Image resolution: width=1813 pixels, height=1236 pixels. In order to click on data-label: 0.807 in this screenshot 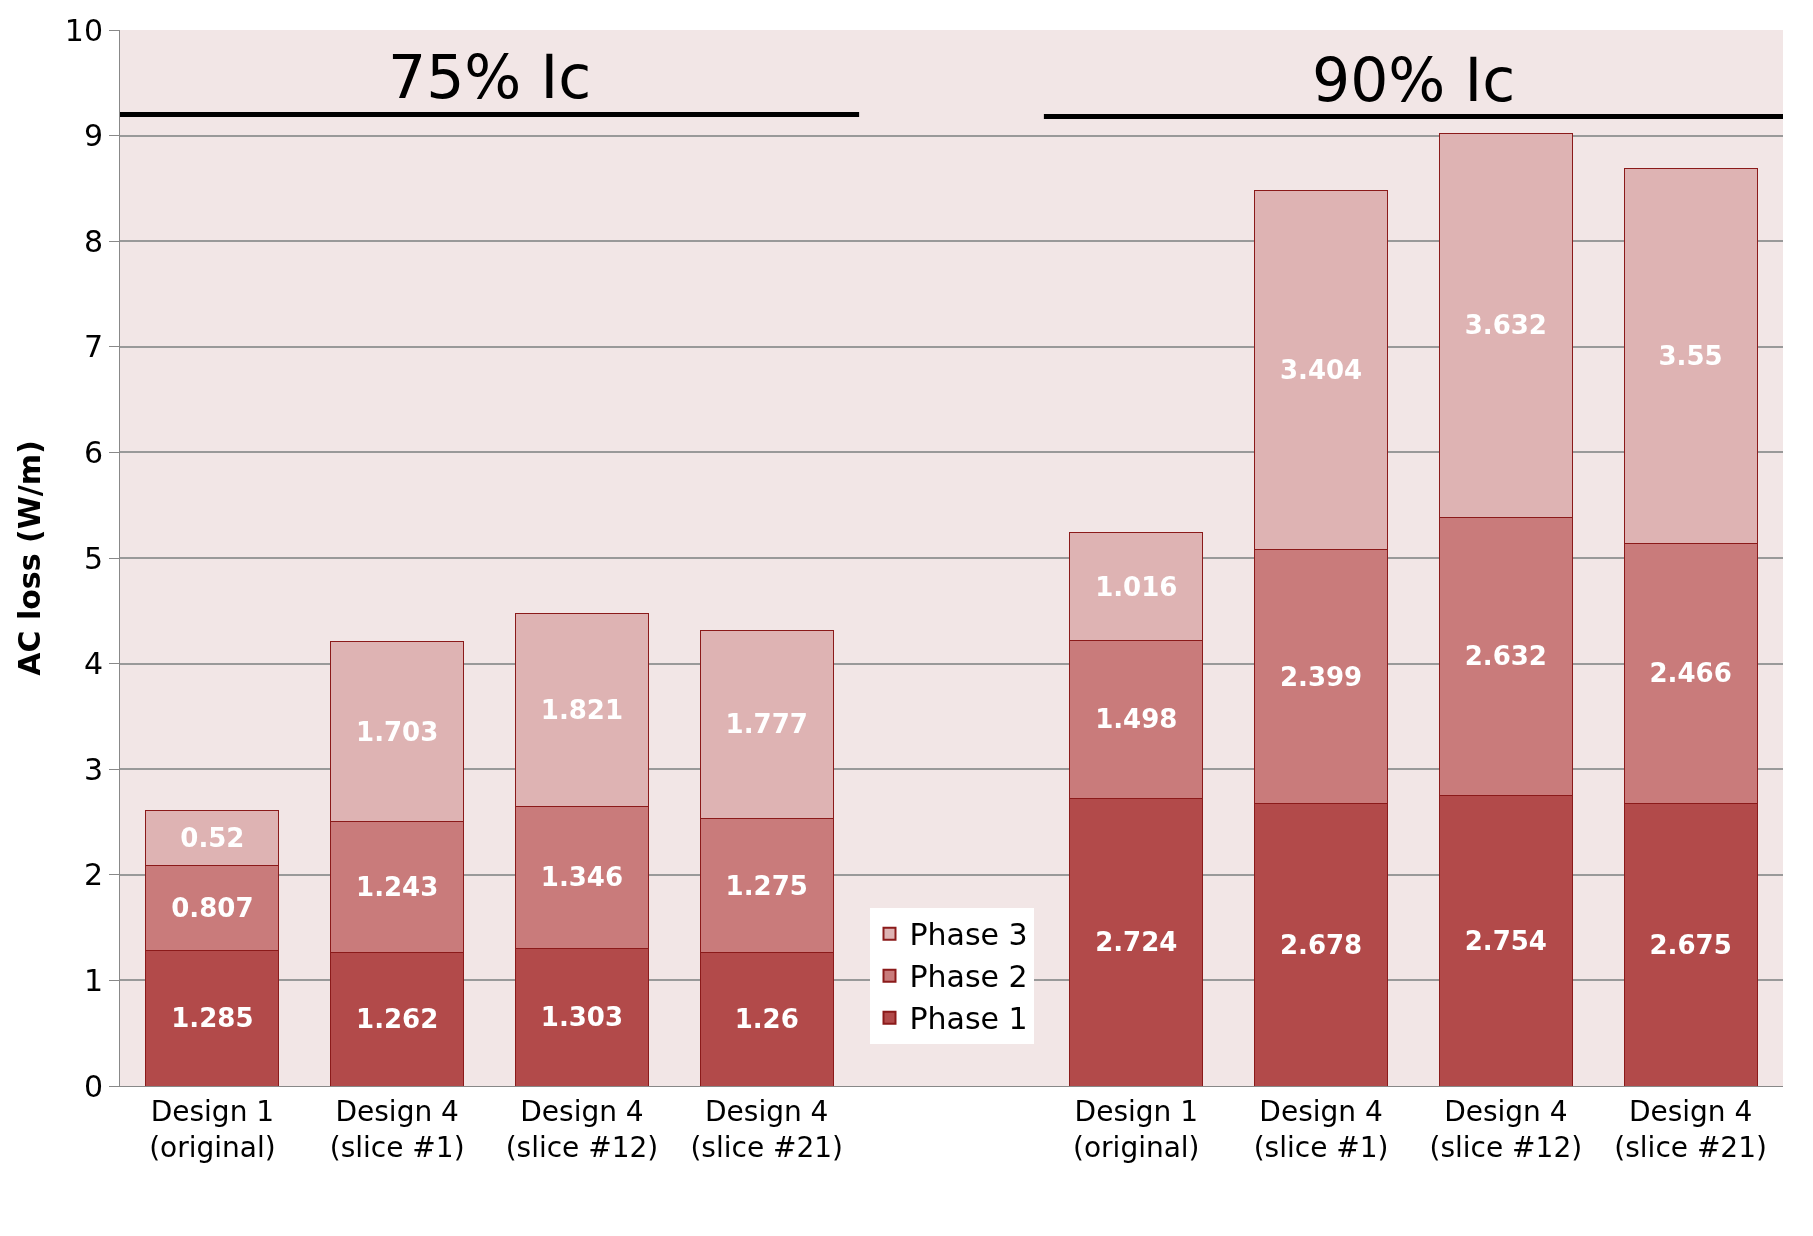, I will do `click(212, 907)`.